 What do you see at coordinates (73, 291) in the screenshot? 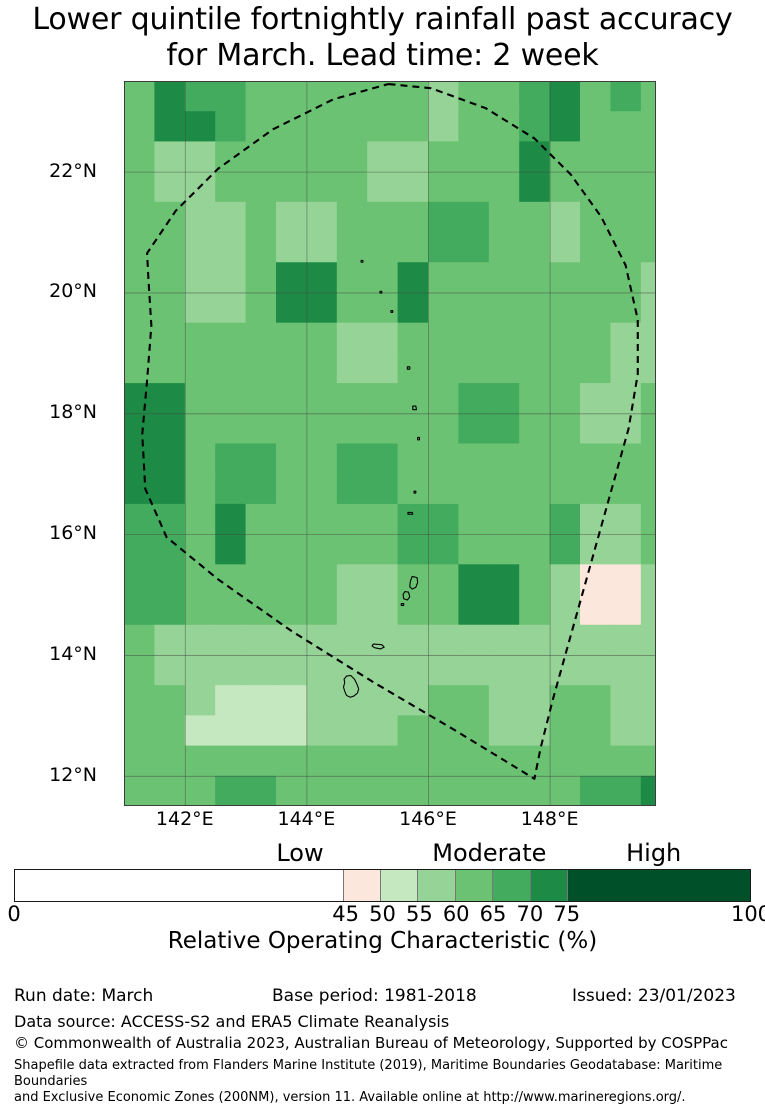
I see `latitude-tick-2: 20°N` at bounding box center [73, 291].